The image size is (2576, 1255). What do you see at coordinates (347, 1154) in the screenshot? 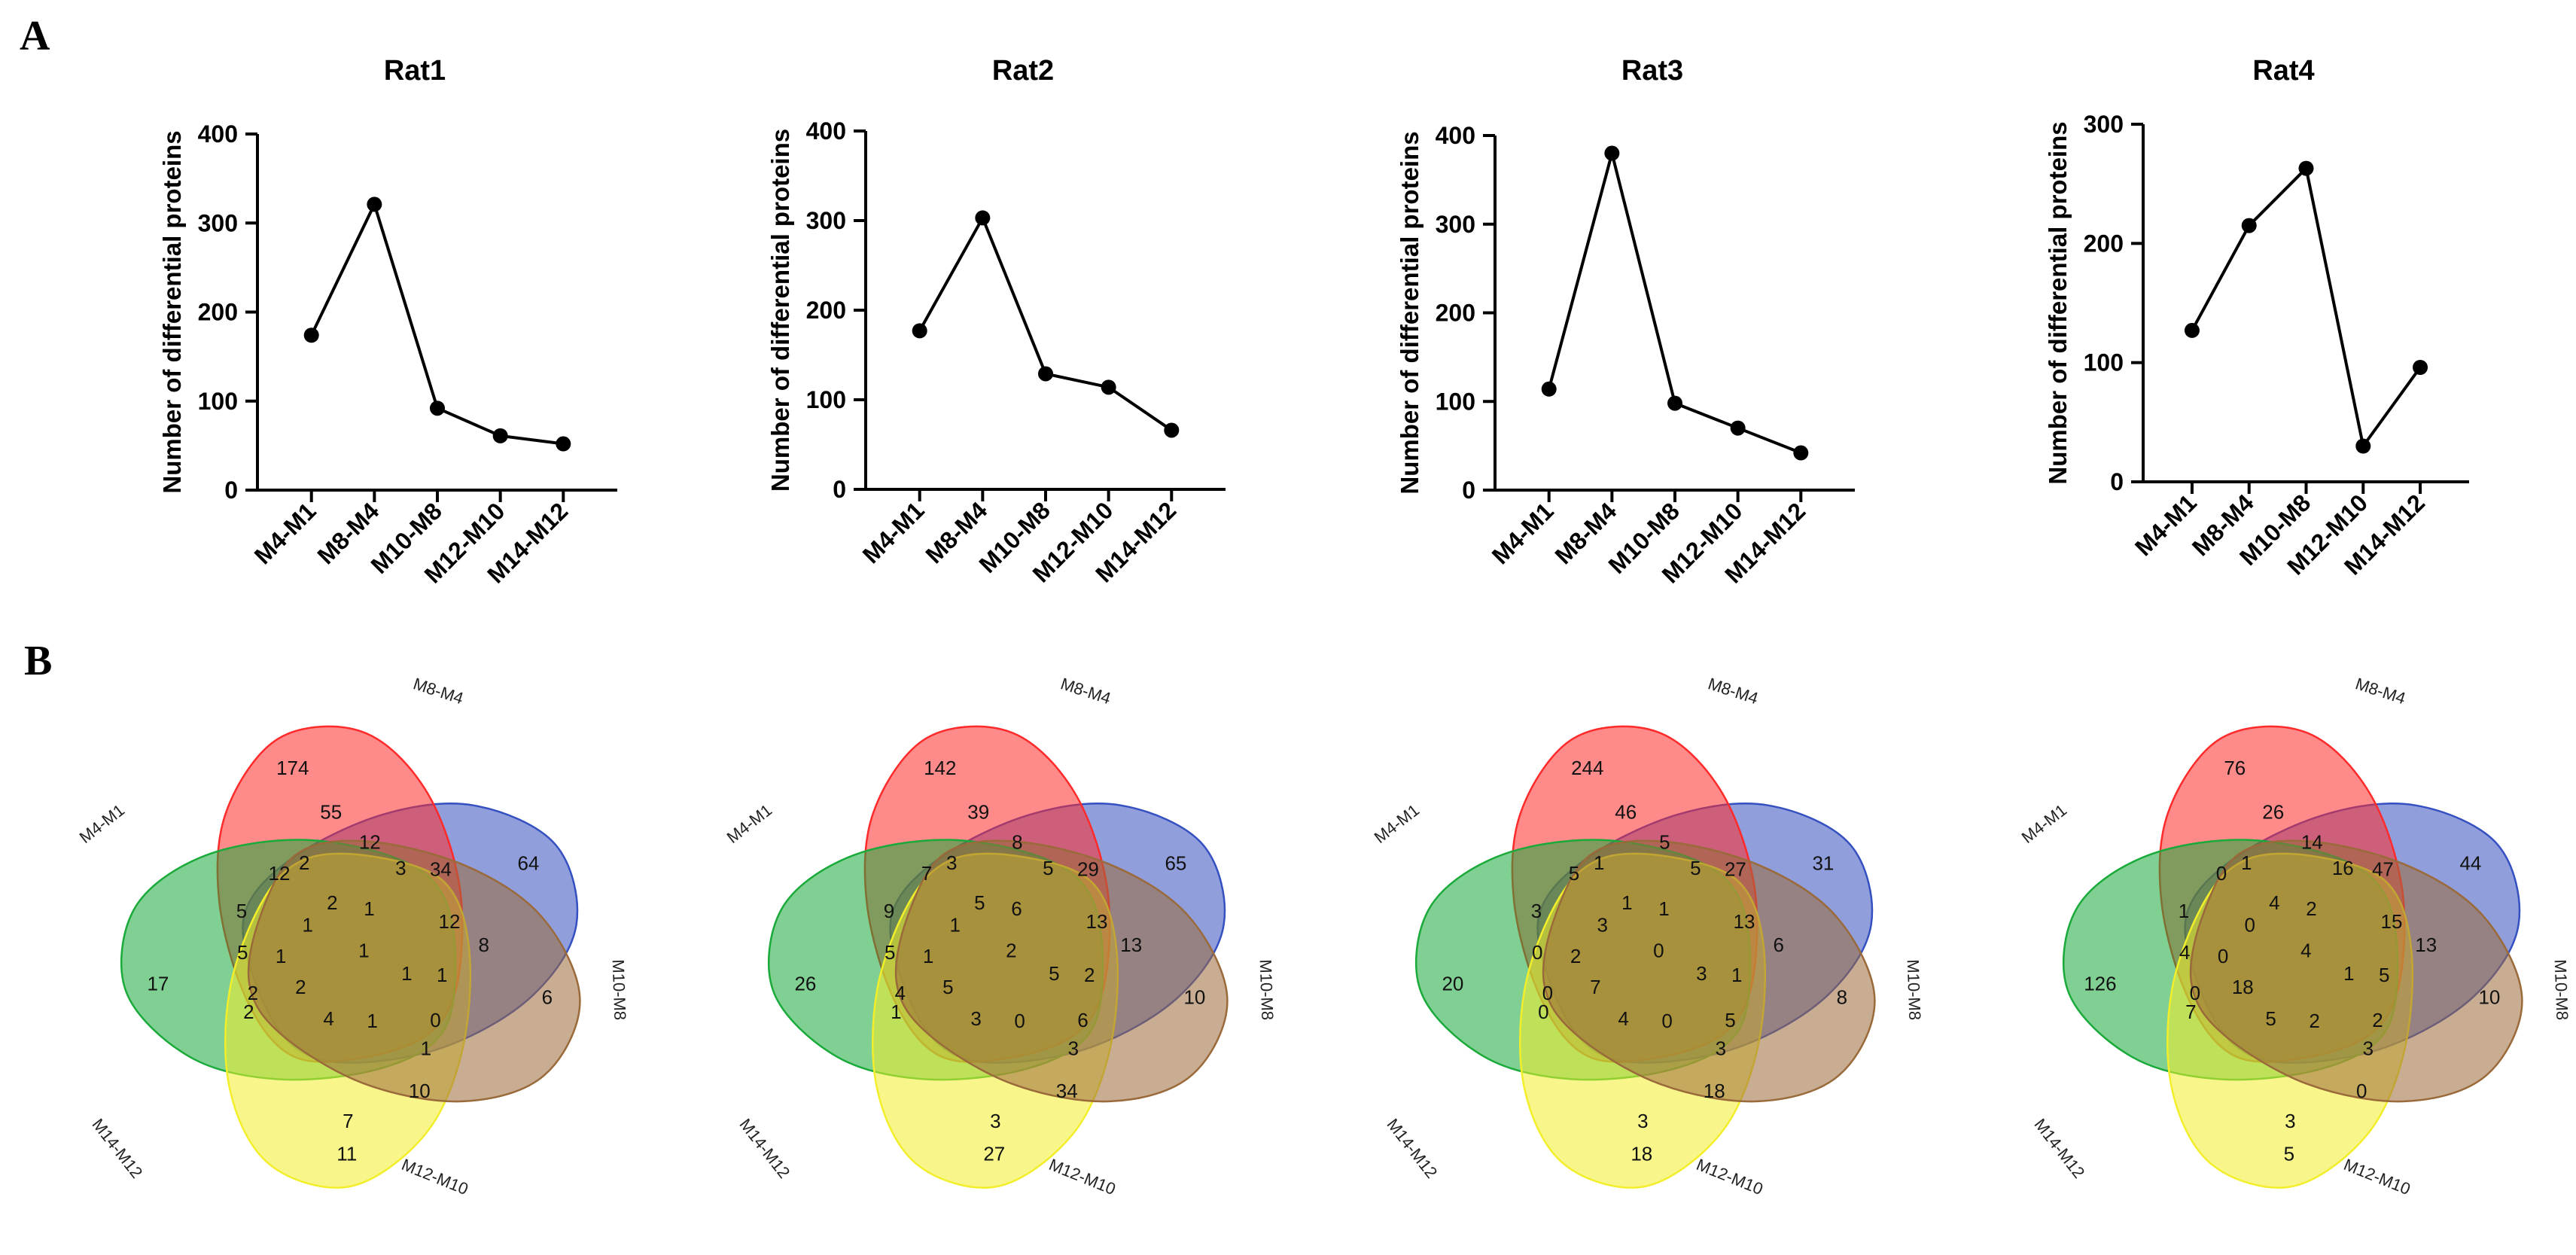
I see `venn-region-count: 11` at bounding box center [347, 1154].